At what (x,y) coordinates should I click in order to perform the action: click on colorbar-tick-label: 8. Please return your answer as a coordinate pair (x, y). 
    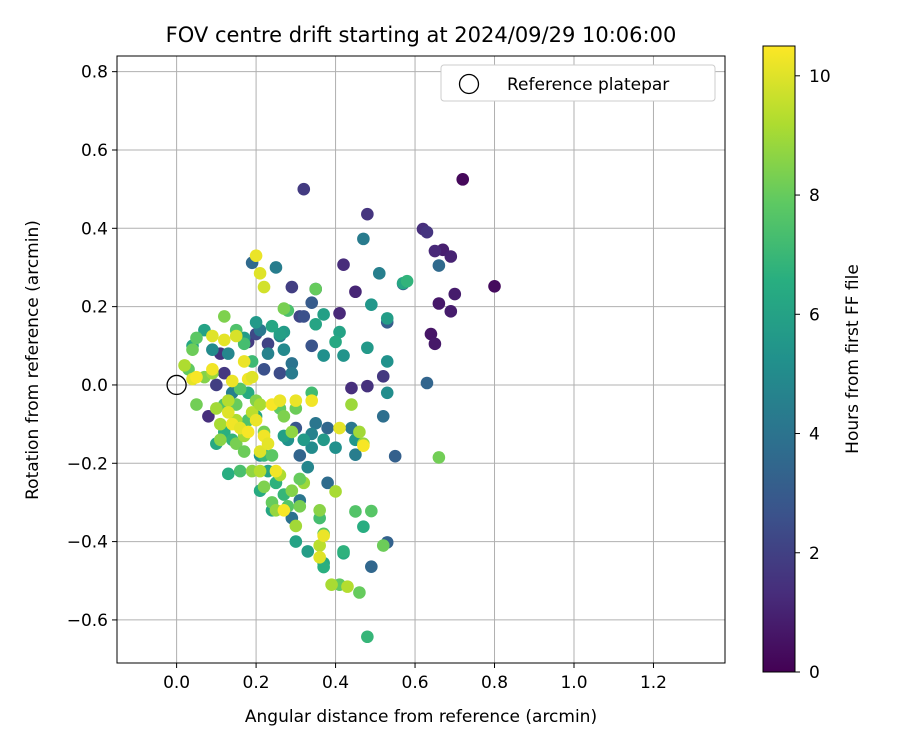
    Looking at the image, I should click on (814, 196).